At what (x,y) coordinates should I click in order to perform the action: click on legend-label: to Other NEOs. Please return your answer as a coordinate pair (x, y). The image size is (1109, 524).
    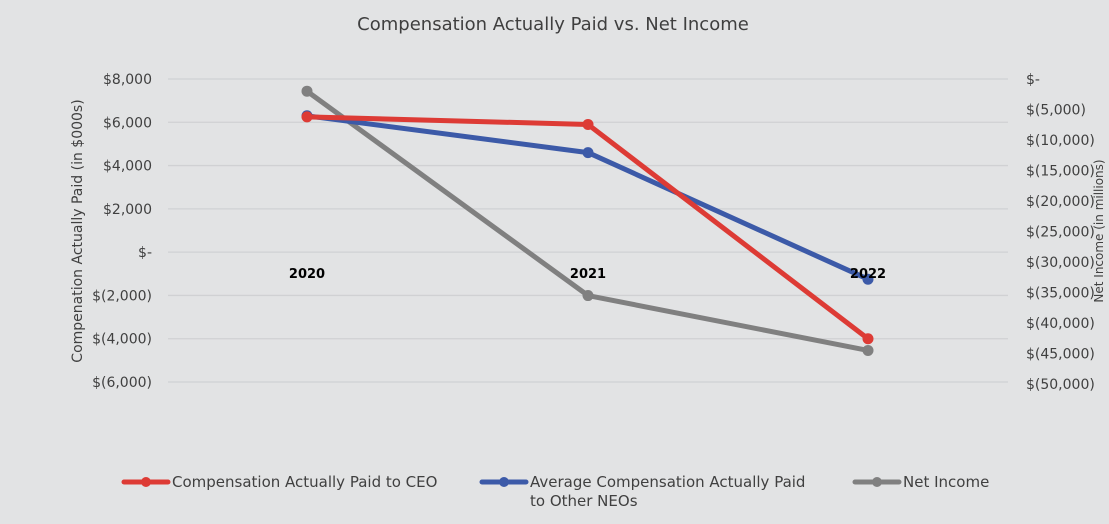
    Looking at the image, I should click on (584, 501).